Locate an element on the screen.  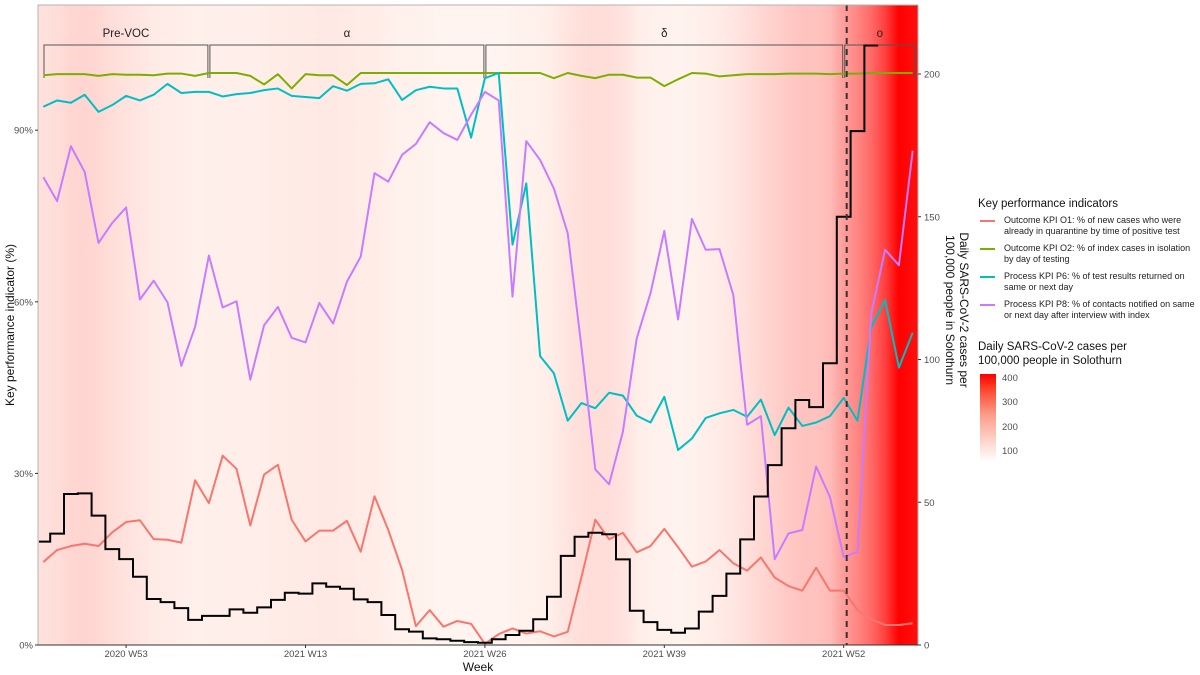
x-tick-label: 2021 W52 is located at coordinates (843, 654).